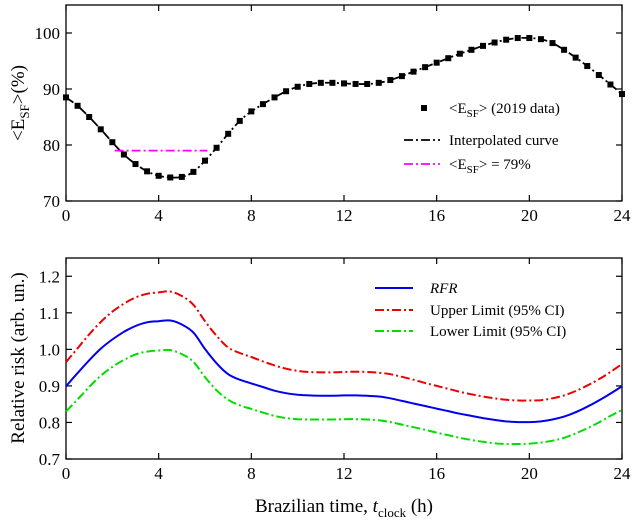 Image resolution: width=632 pixels, height=523 pixels. What do you see at coordinates (48, 33) in the screenshot?
I see `top-y-tick-label: 100` at bounding box center [48, 33].